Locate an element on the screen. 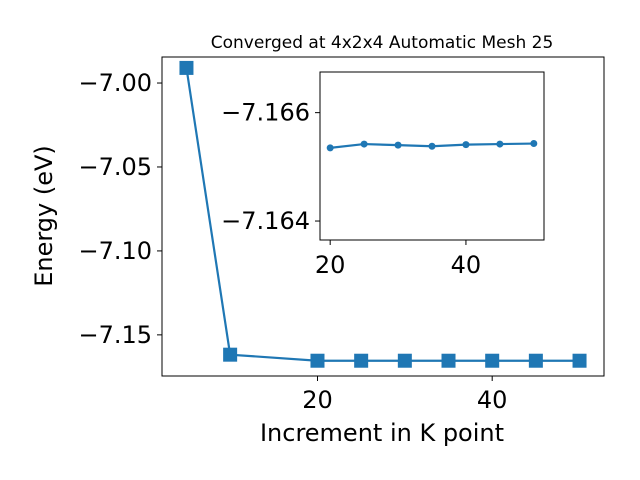  inset-x-tick-label: 40 is located at coordinates (466, 265).